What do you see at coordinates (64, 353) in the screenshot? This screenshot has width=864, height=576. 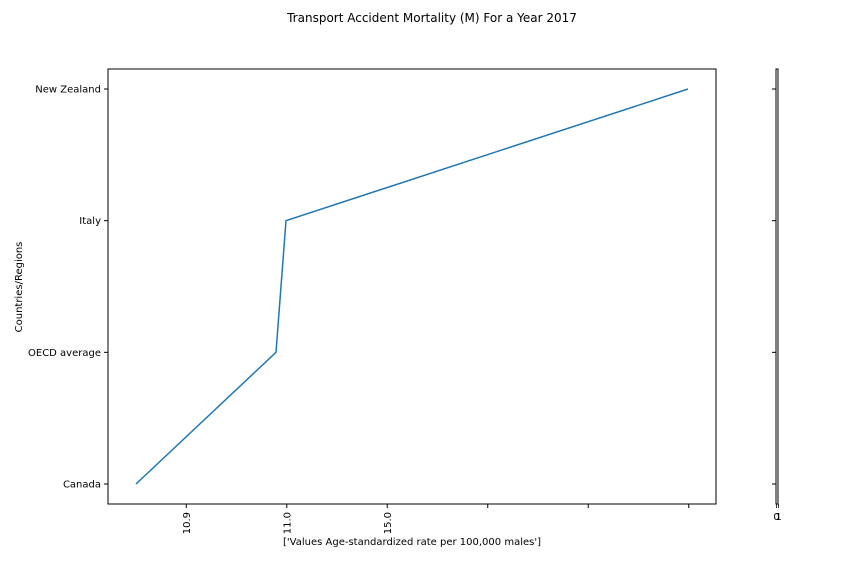 I see `y-tick-label: OECD average` at bounding box center [64, 353].